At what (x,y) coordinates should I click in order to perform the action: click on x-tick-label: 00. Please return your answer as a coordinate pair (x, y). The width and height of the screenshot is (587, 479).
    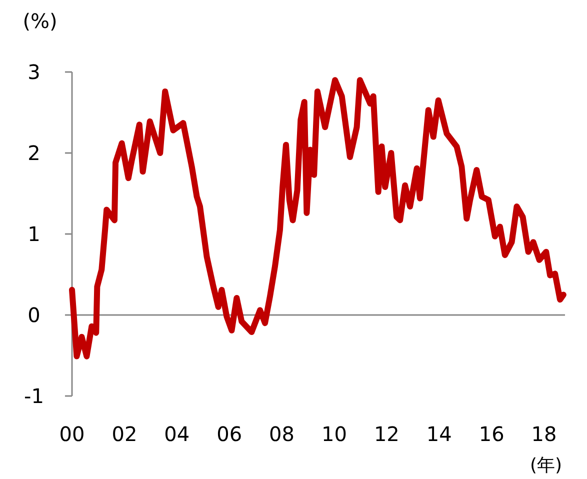
    Looking at the image, I should click on (72, 434).